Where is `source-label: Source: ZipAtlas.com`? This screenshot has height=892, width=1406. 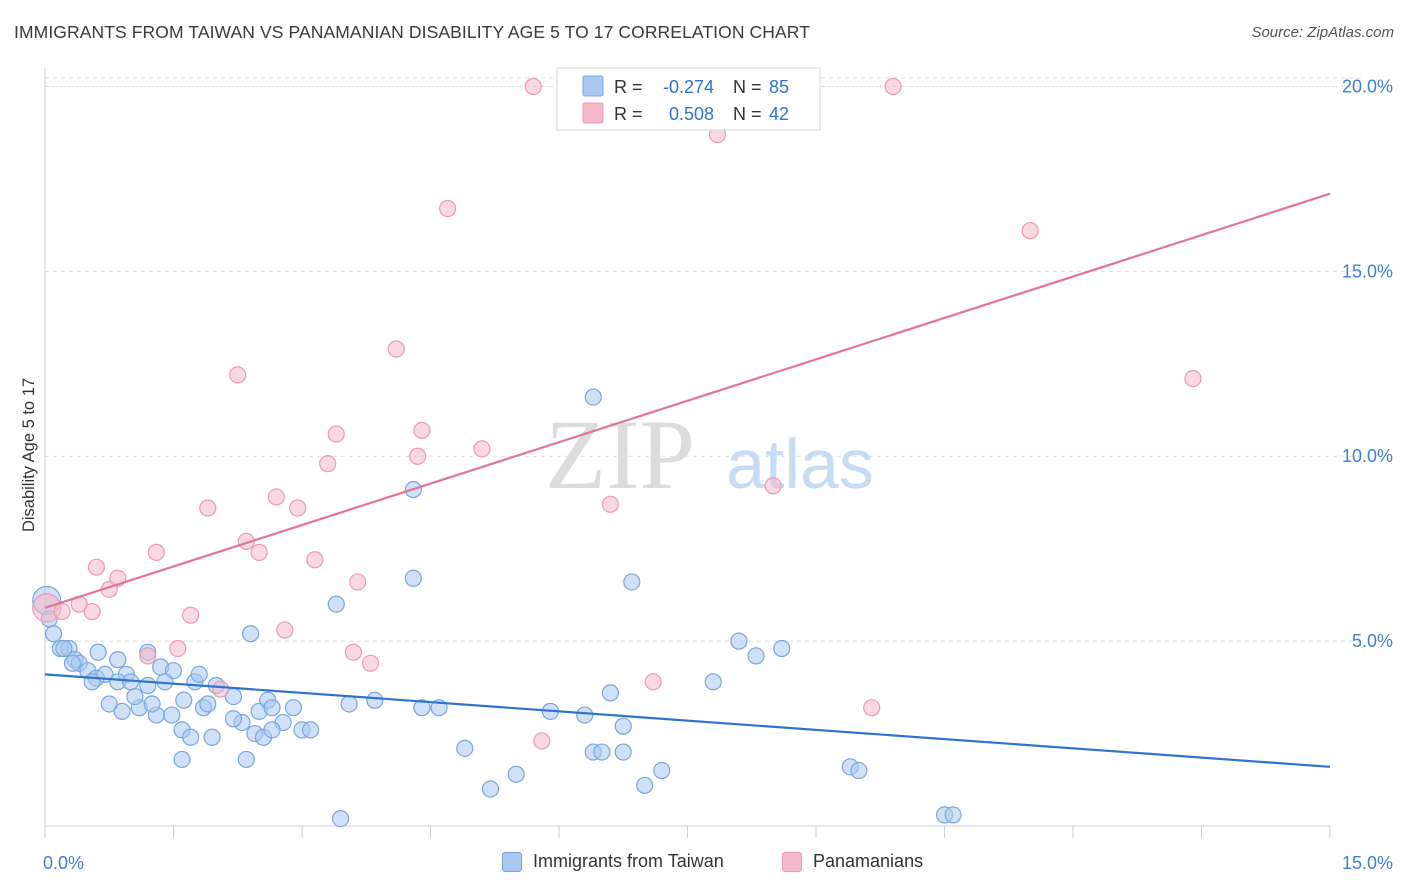 source-label: Source: ZipAtlas.com is located at coordinates (1322, 32).